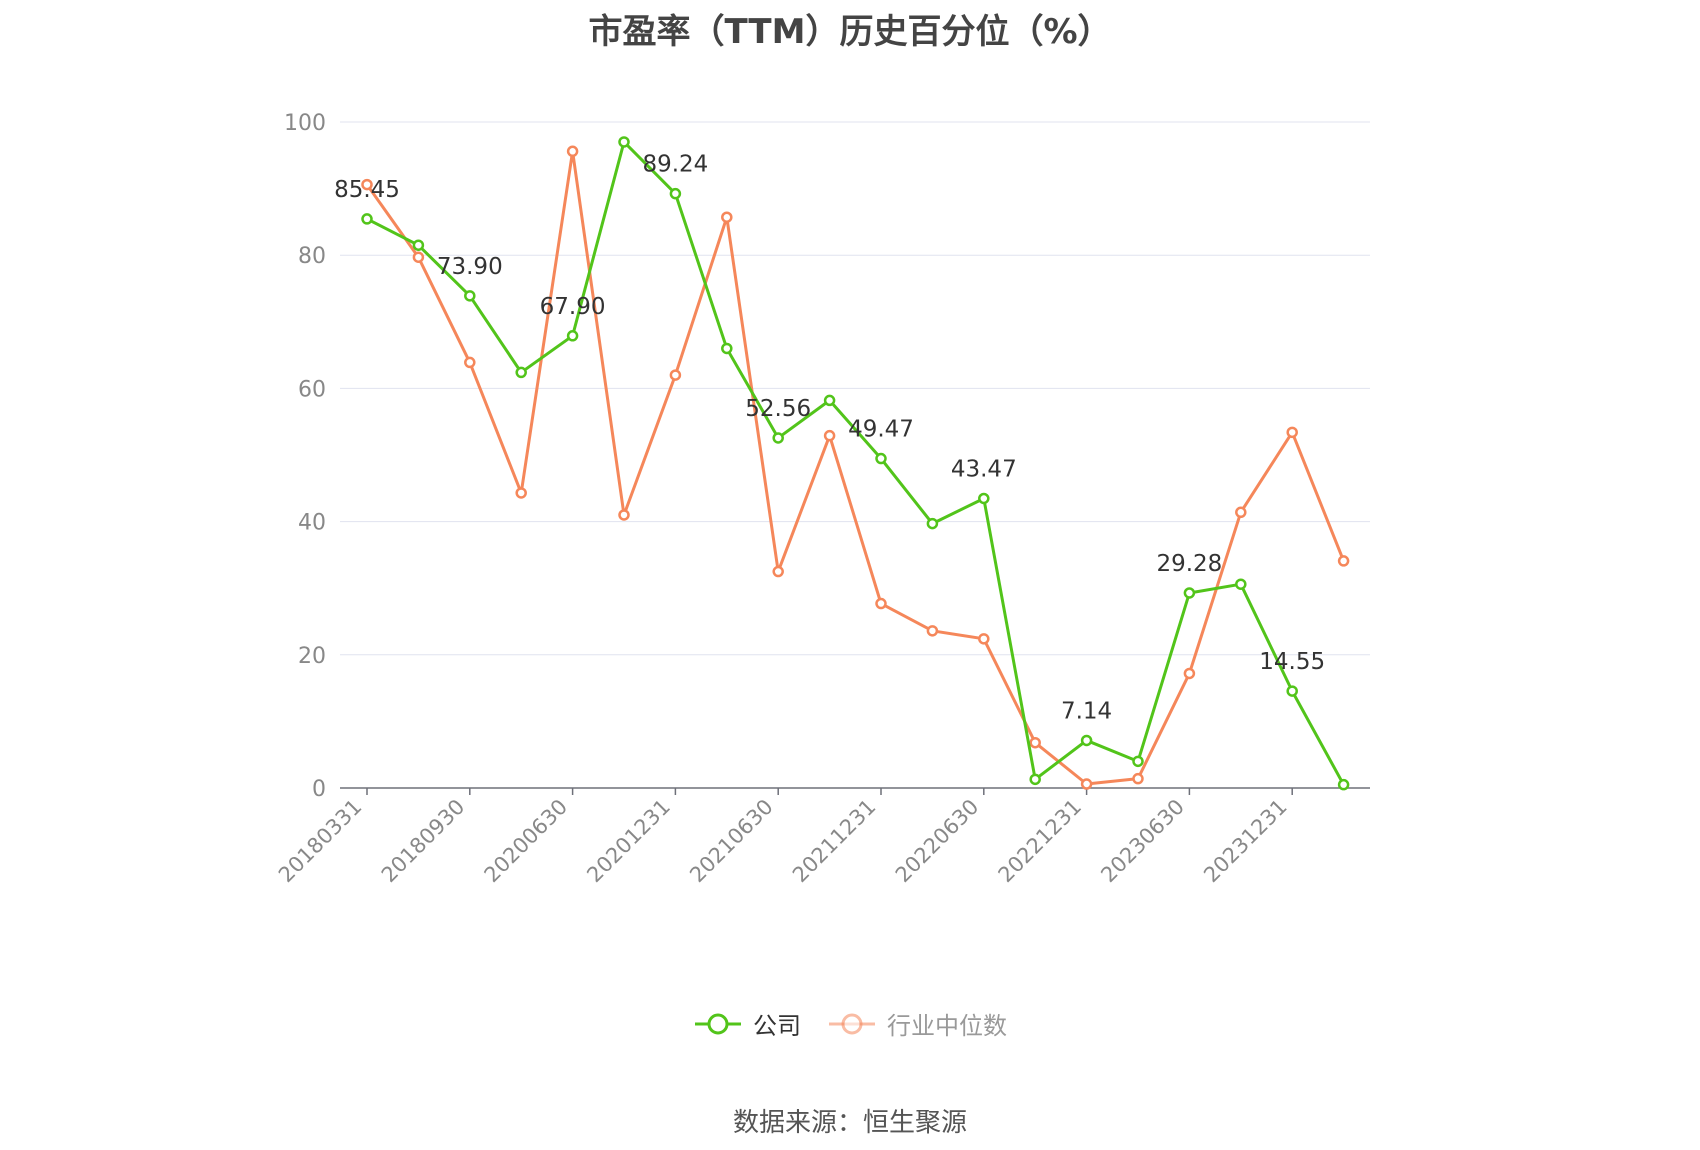 Image resolution: width=1700 pixels, height=1150 pixels. What do you see at coordinates (312, 389) in the screenshot?
I see `y-tick-label: 60` at bounding box center [312, 389].